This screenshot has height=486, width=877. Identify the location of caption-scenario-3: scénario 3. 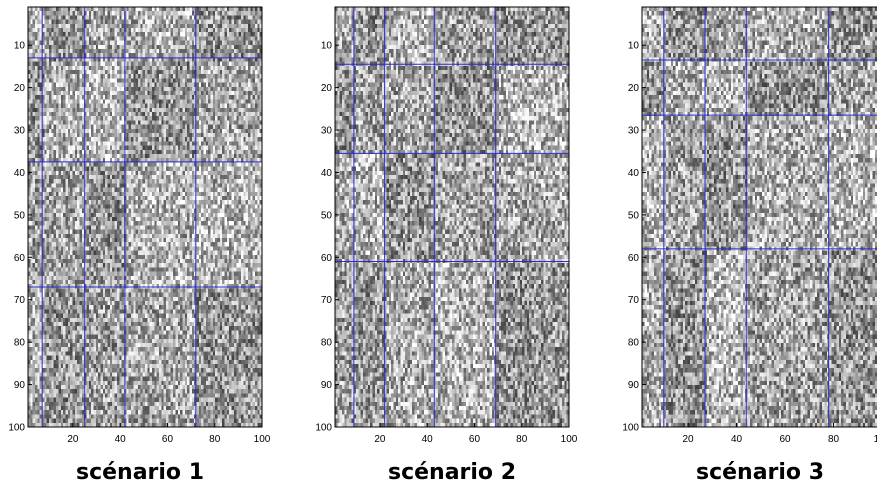
(760, 472).